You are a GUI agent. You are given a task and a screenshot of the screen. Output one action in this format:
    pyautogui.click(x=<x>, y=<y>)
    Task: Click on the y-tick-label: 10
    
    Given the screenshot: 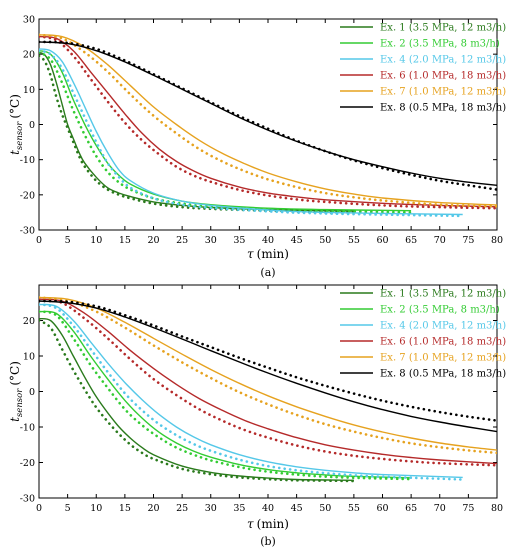 What is the action you would take?
    pyautogui.click(x=29, y=357)
    